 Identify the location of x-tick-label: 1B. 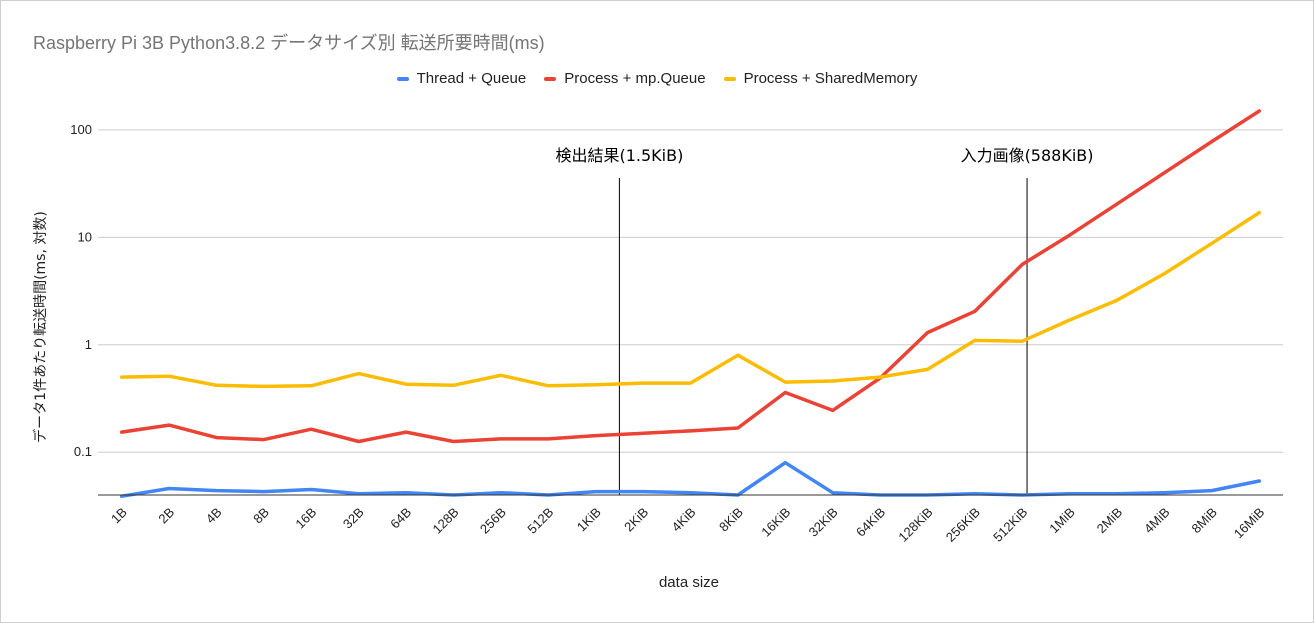
(119, 516).